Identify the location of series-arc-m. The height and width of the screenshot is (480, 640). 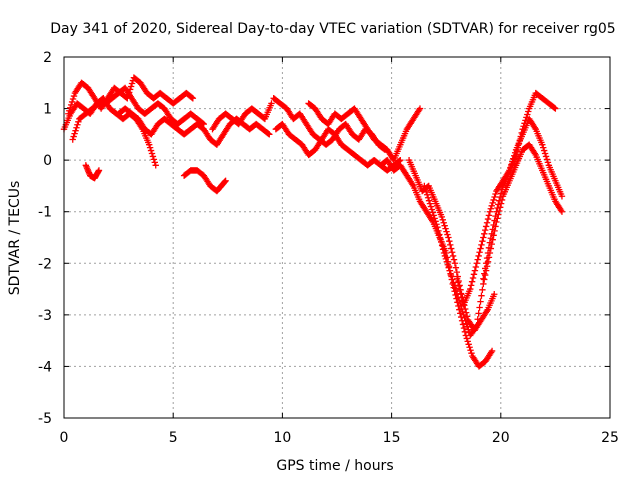
(493, 240).